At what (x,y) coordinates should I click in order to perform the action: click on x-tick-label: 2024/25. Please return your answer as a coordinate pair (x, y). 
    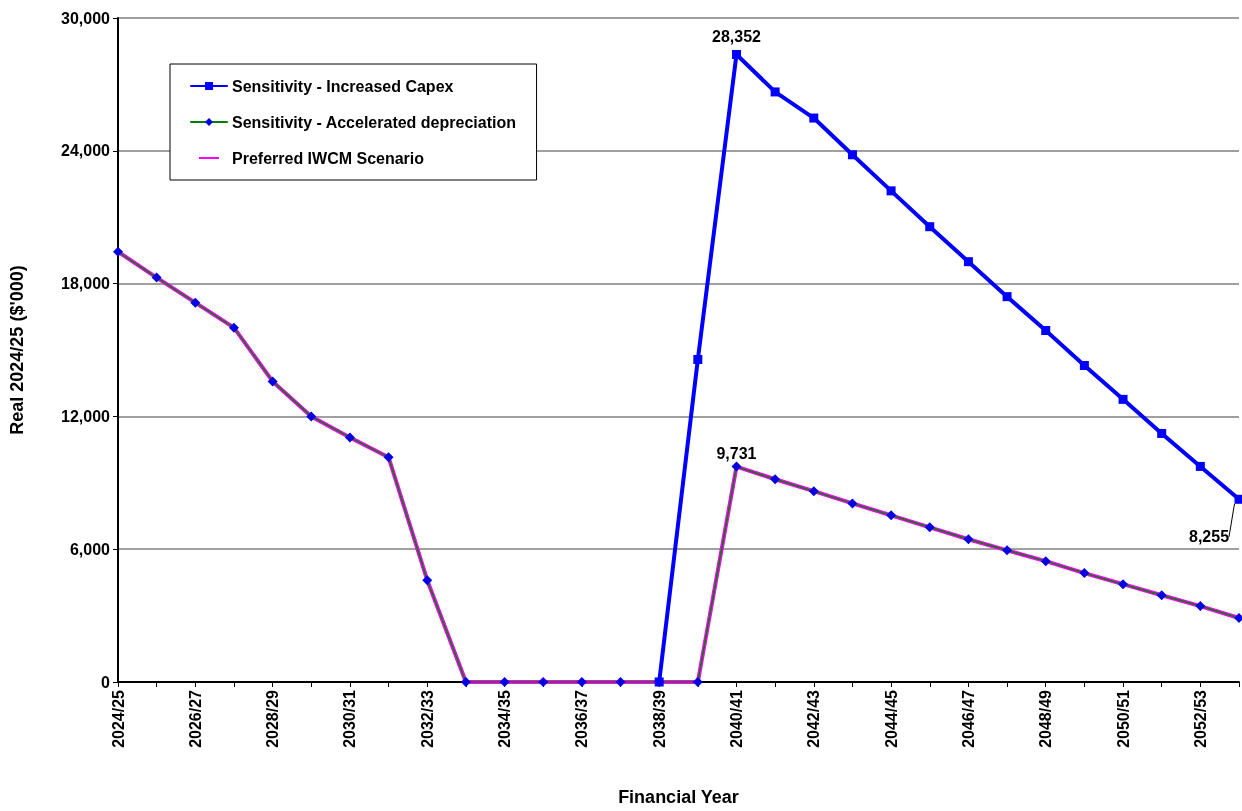
    Looking at the image, I should click on (118, 718).